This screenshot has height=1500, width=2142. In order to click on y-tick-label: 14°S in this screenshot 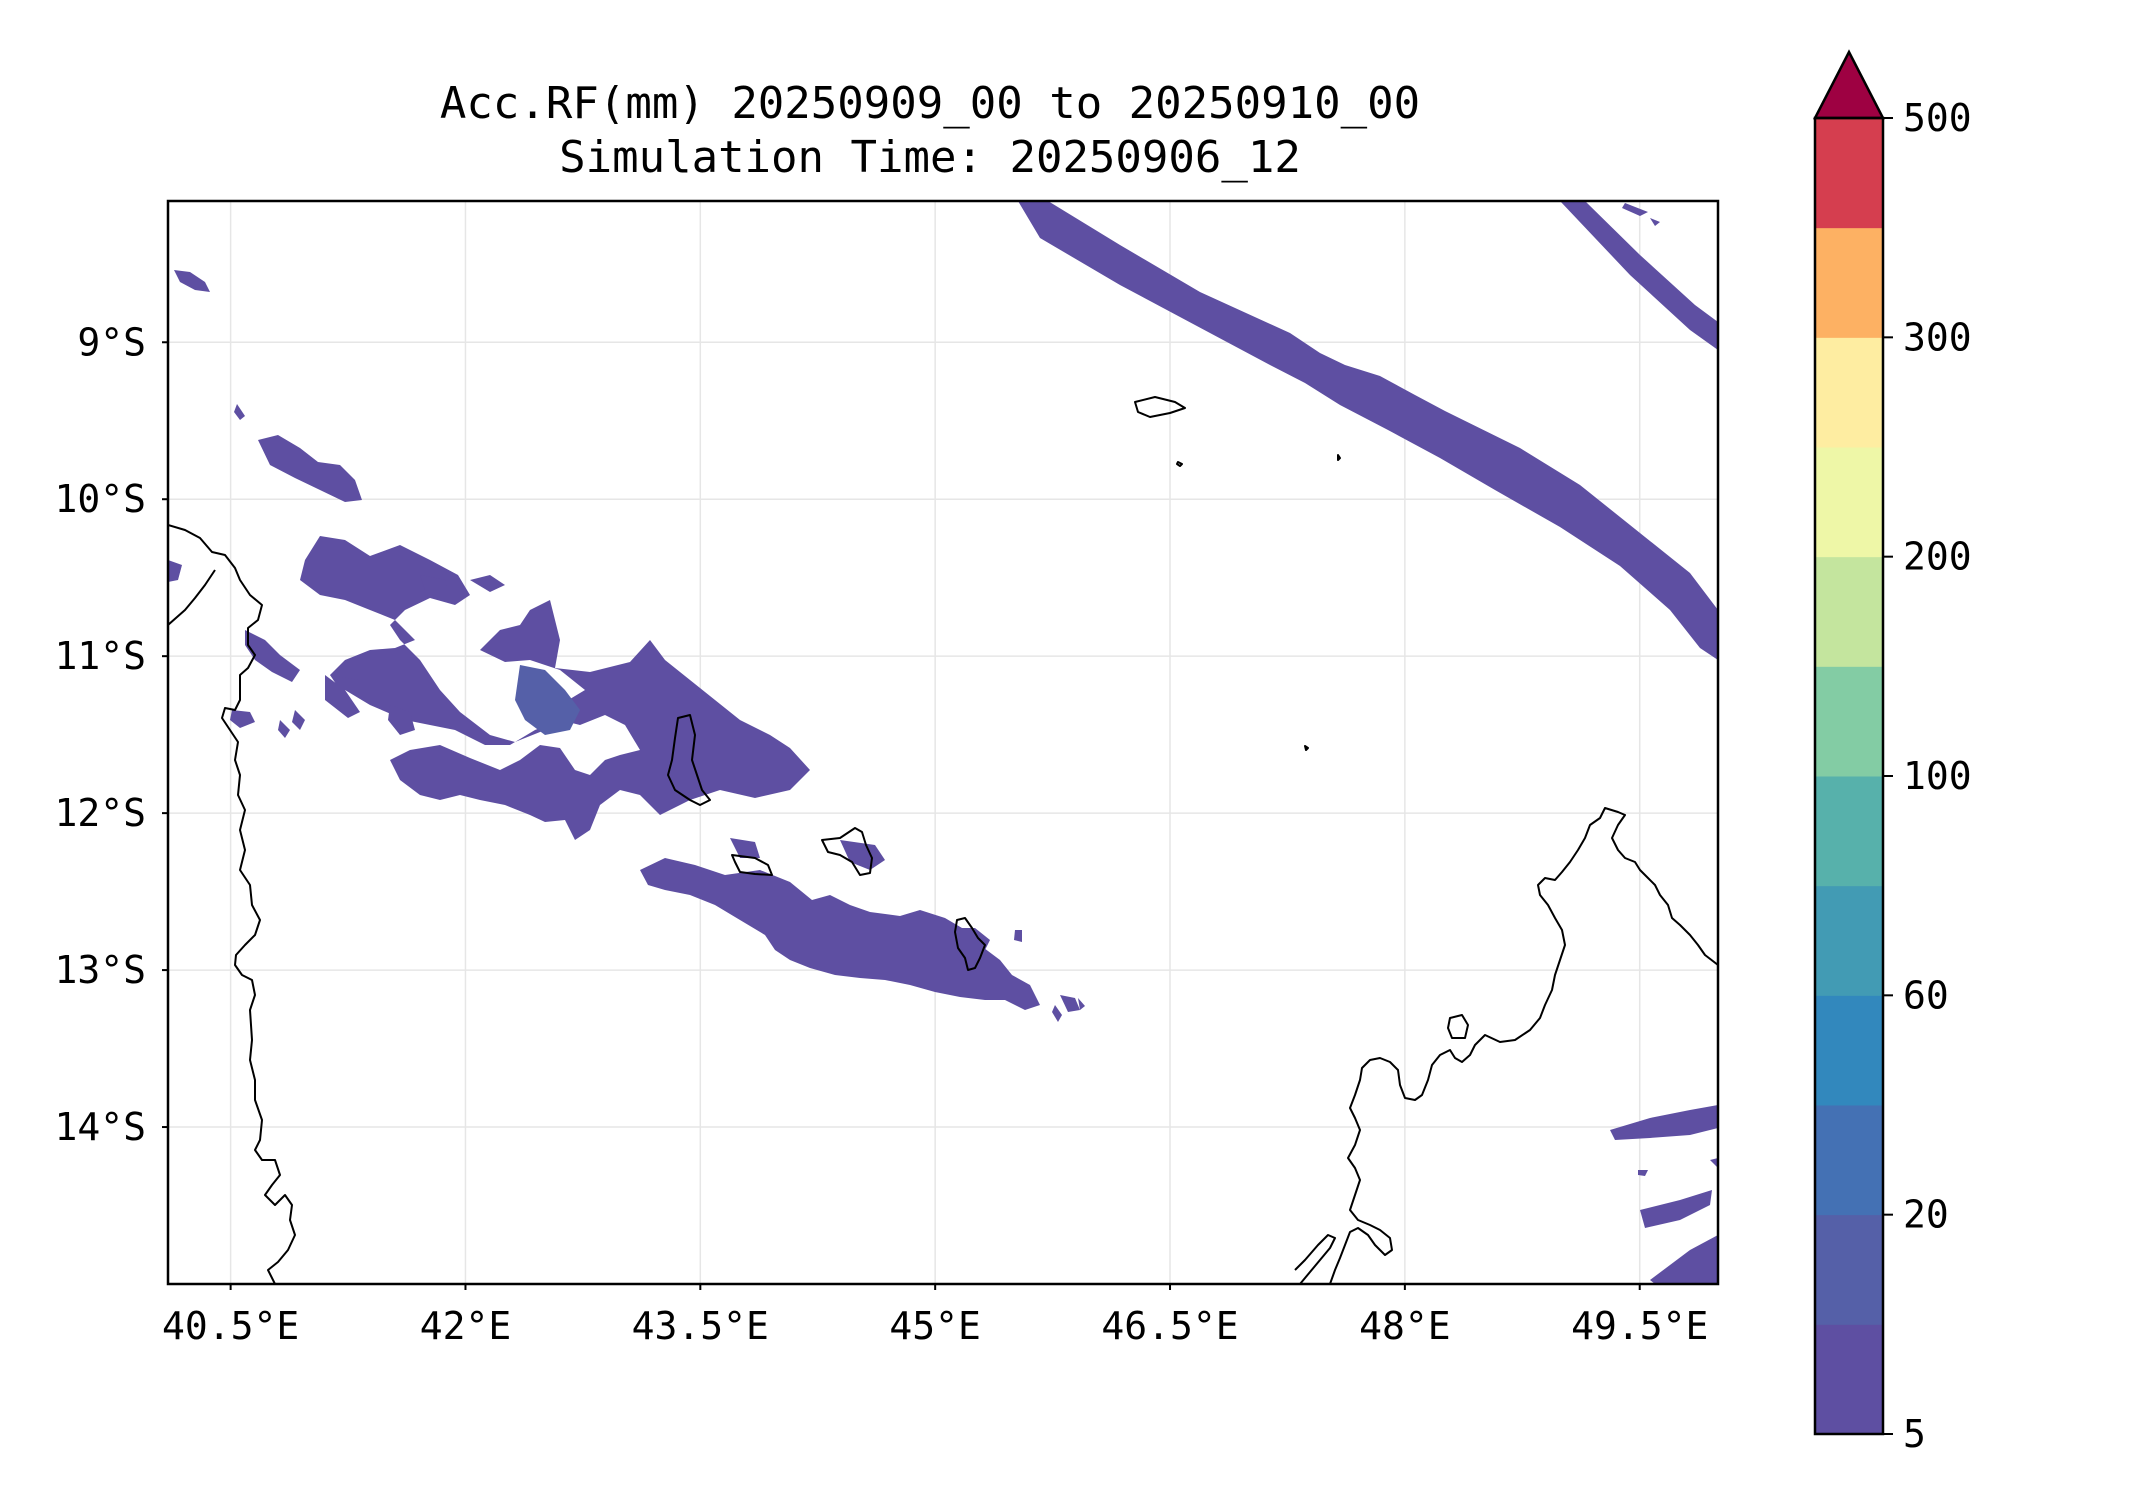, I will do `click(100, 1127)`.